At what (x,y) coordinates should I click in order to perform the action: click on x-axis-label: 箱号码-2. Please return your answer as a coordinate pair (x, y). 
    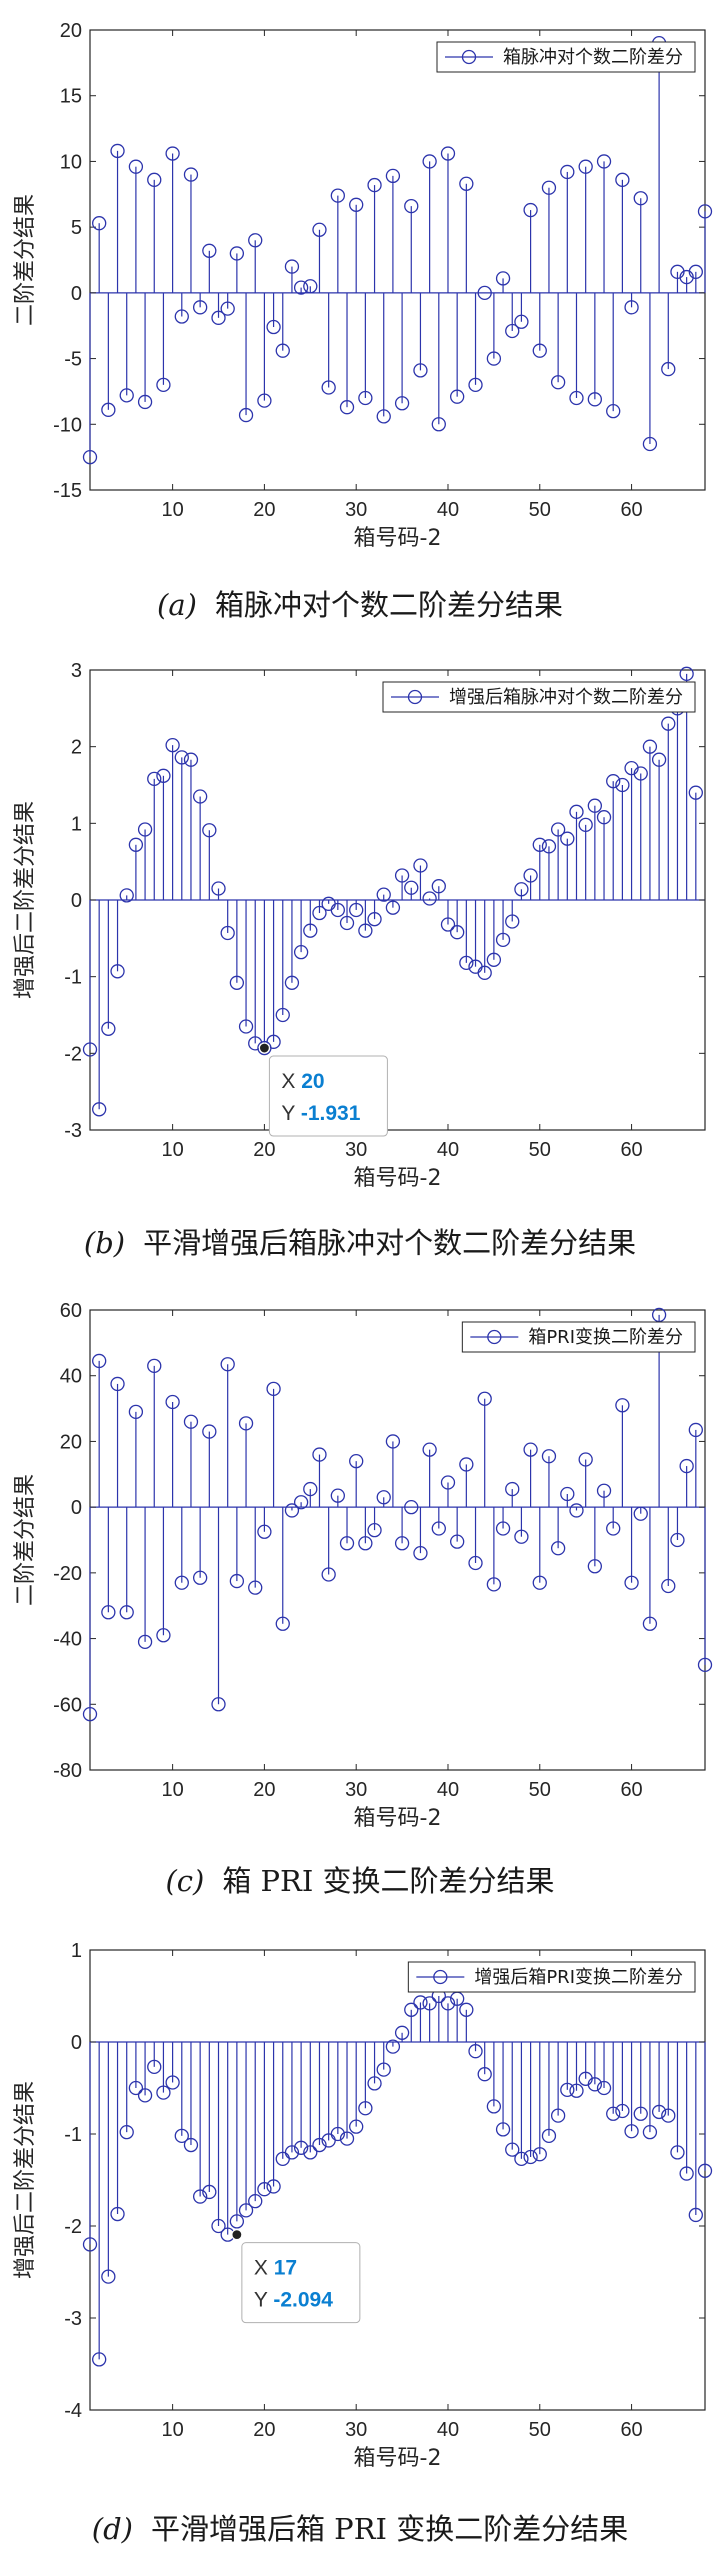
    Looking at the image, I should click on (398, 1818).